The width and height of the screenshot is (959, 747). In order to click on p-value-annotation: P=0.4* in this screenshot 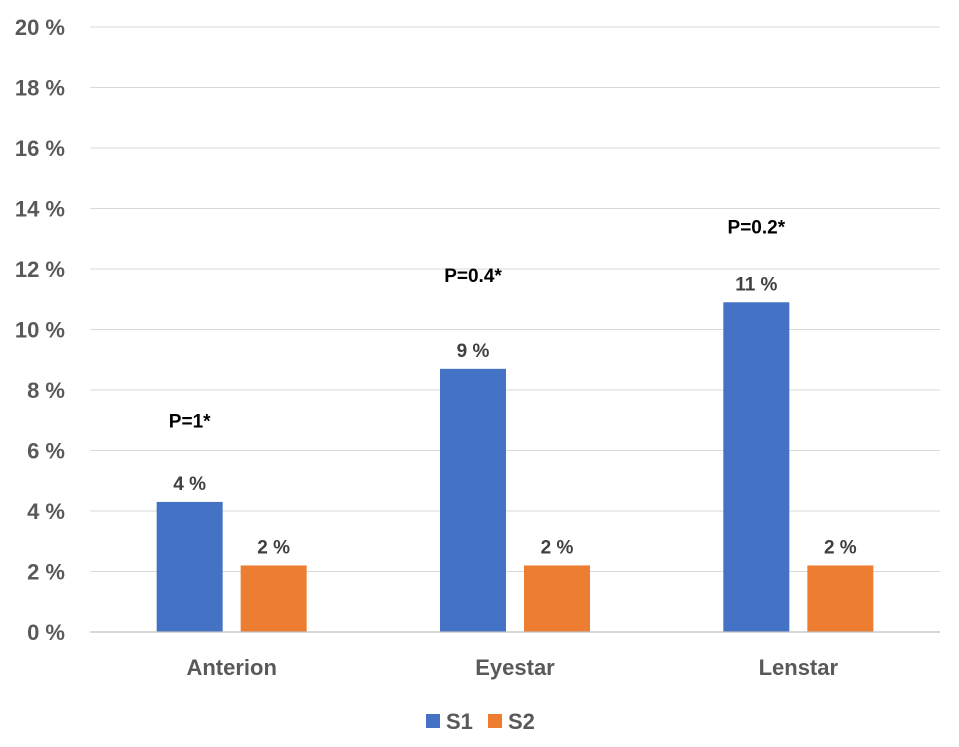, I will do `click(473, 276)`.